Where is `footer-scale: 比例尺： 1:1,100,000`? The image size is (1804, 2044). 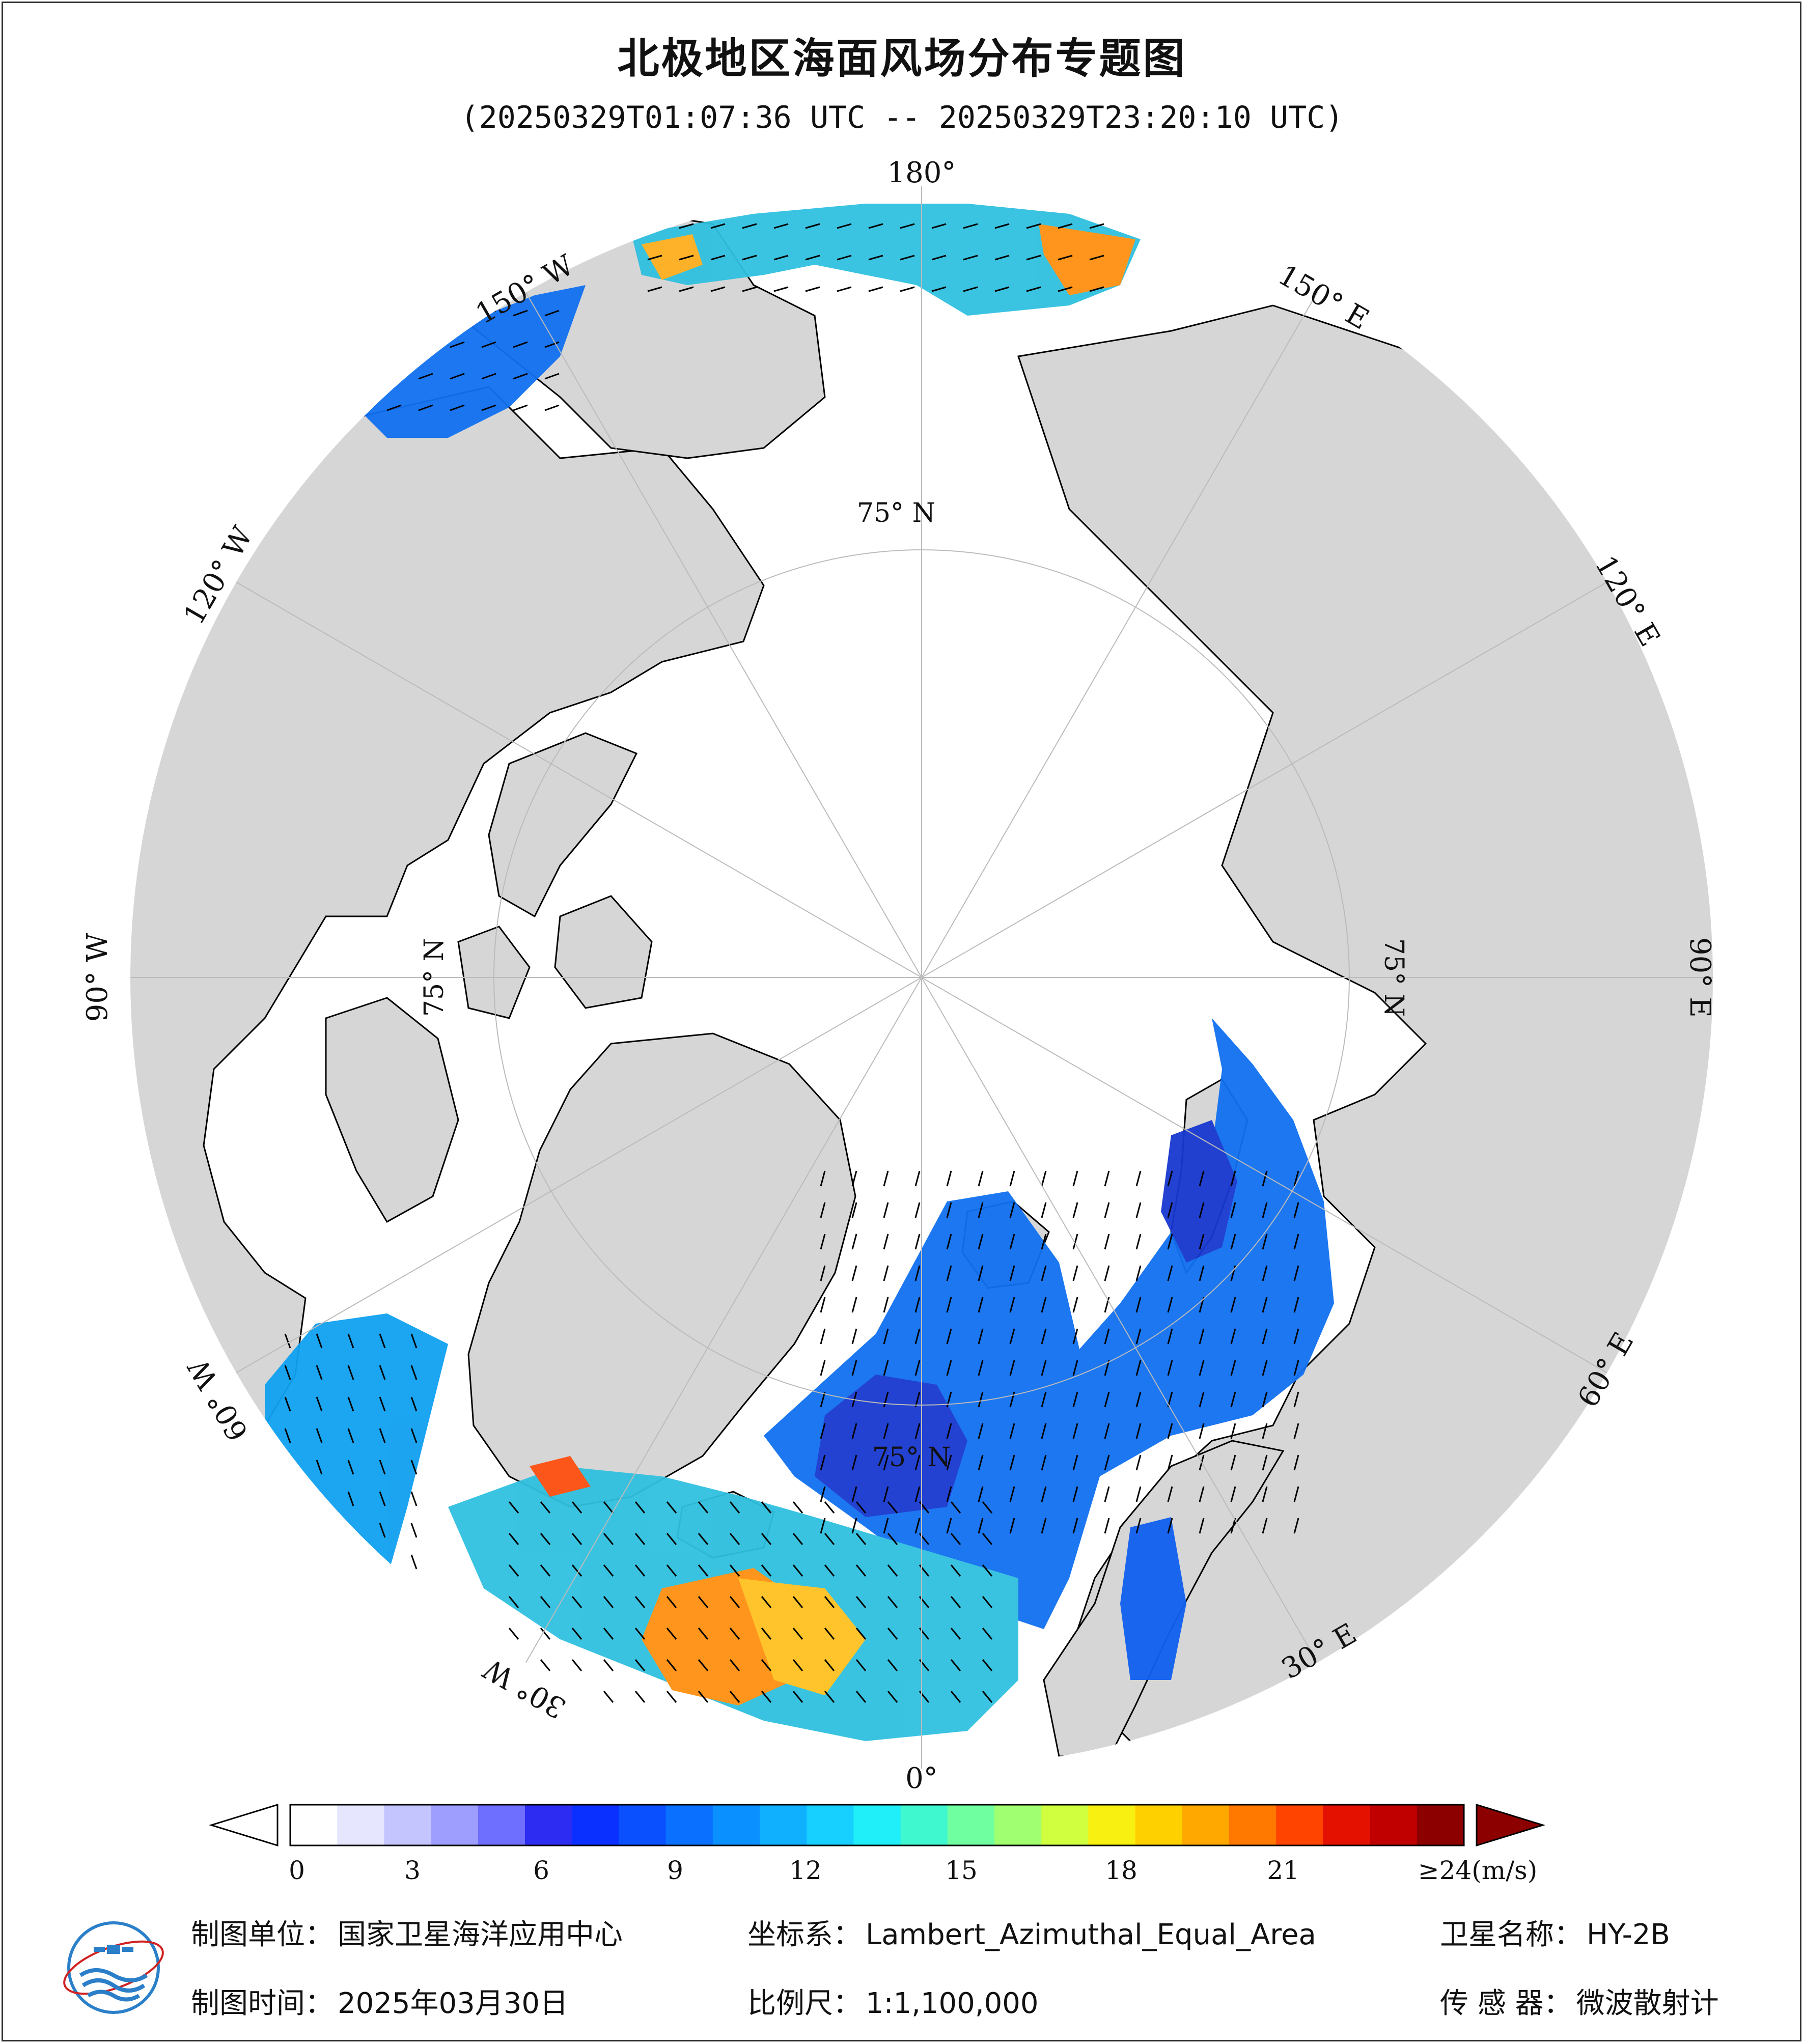 footer-scale: 比例尺： 1:1,100,000 is located at coordinates (893, 2001).